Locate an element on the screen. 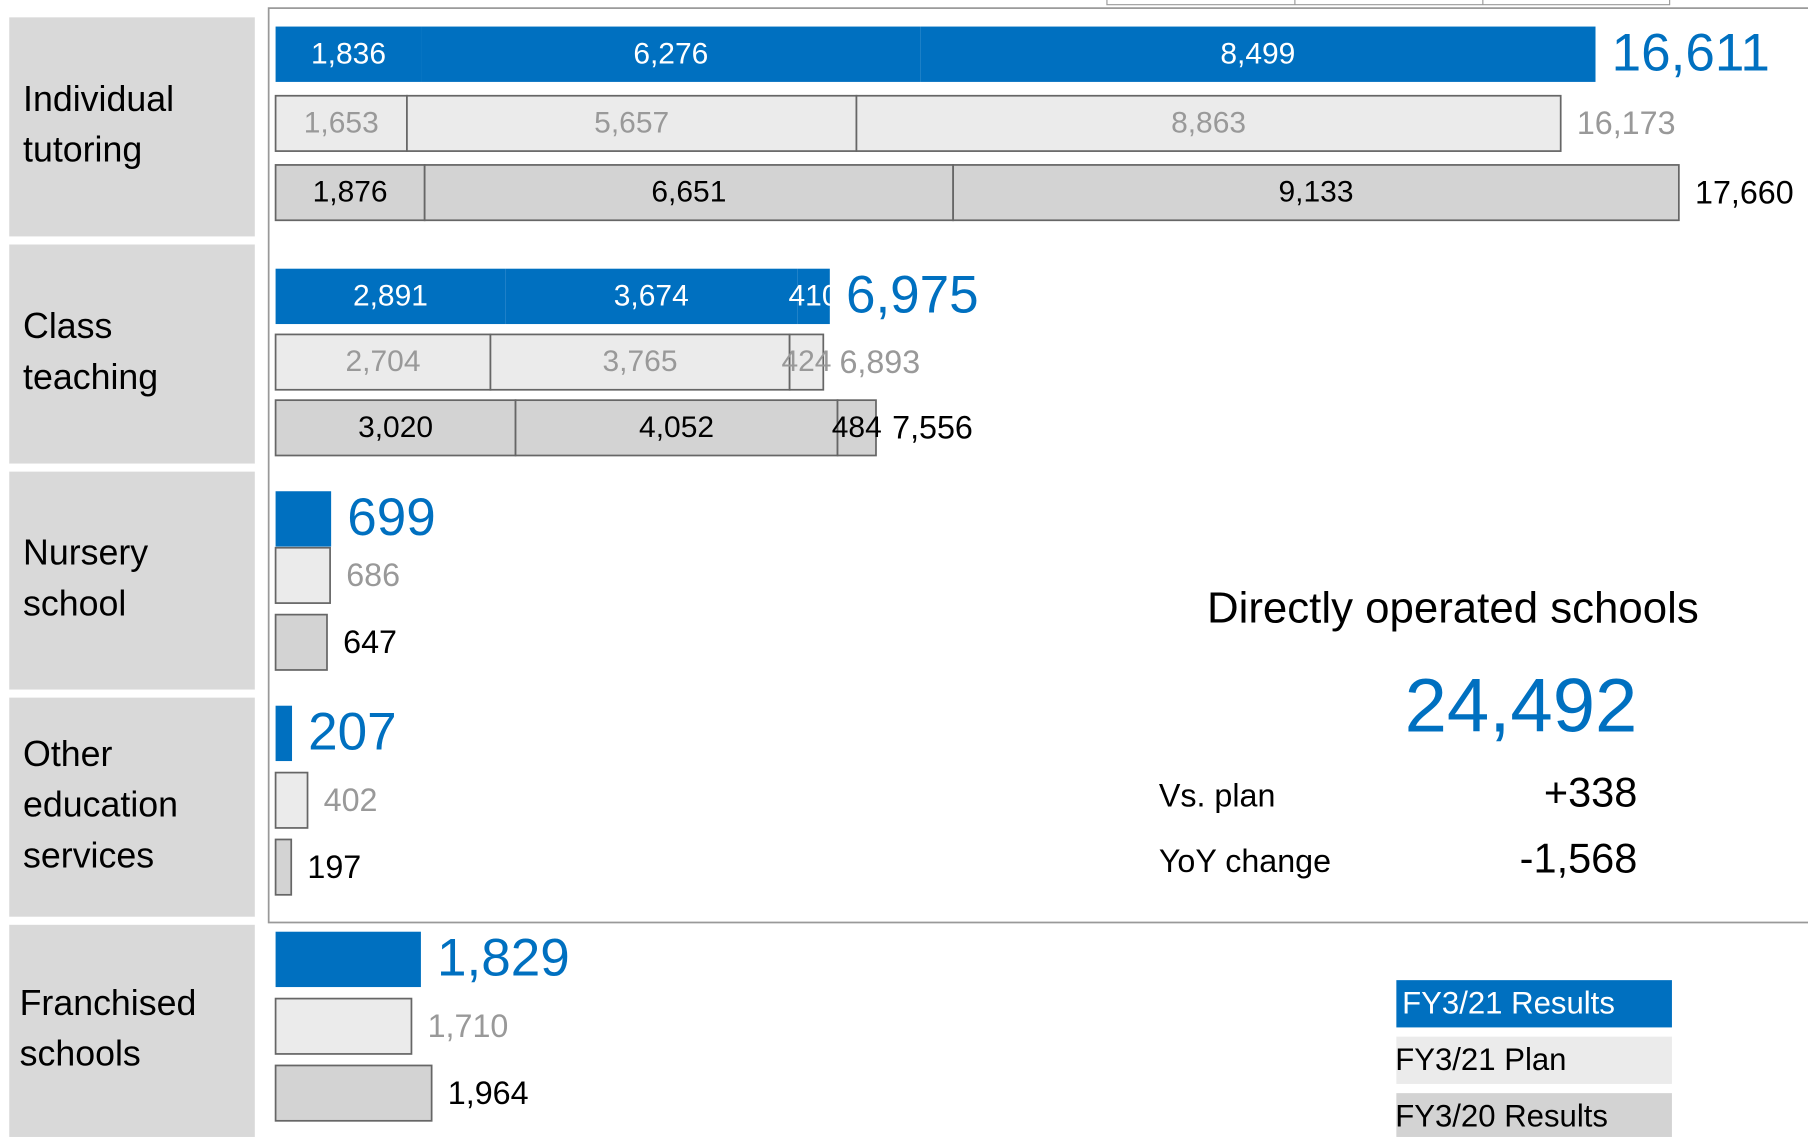 The width and height of the screenshot is (1808, 1137). bar-label: 207 is located at coordinates (352, 732).